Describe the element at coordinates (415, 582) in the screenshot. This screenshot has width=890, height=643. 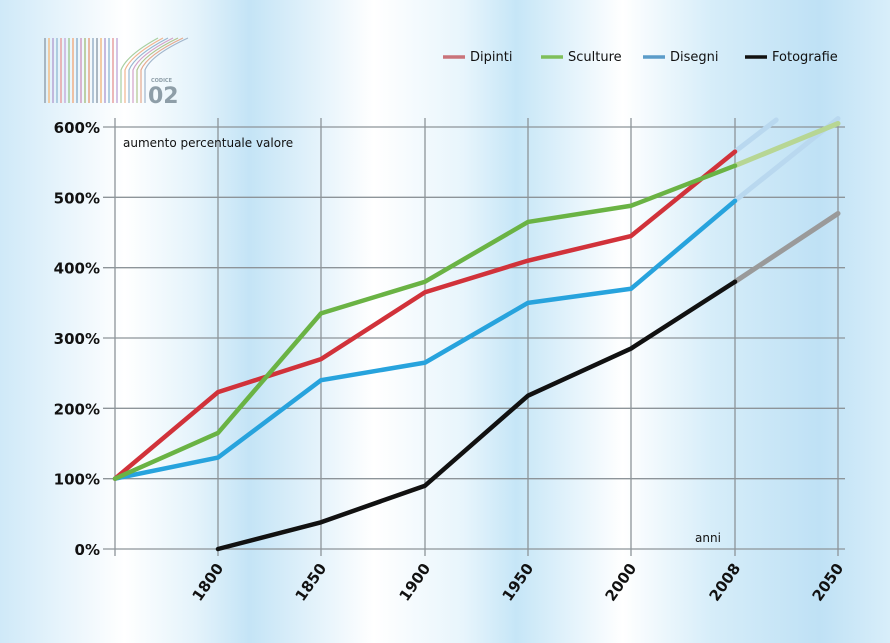
I see `x-tick-label: 1900` at that location.